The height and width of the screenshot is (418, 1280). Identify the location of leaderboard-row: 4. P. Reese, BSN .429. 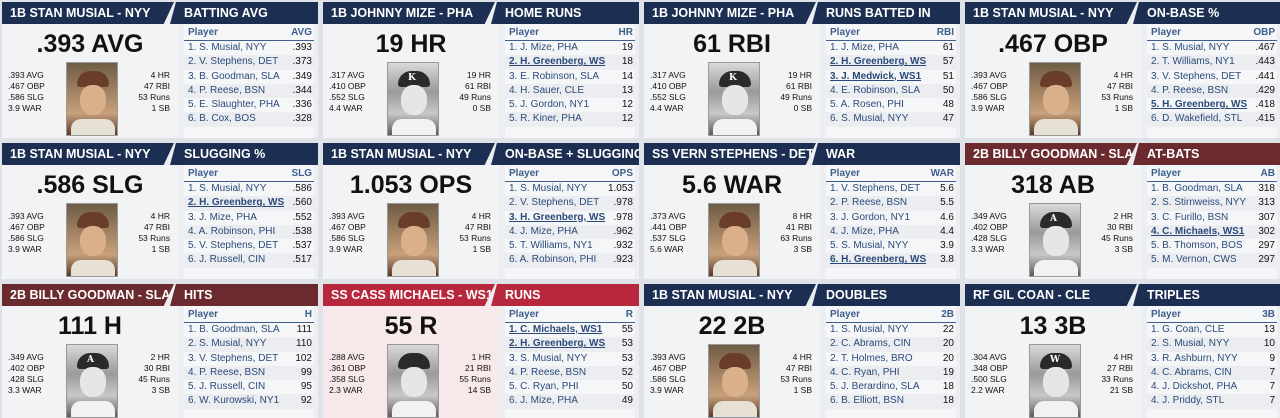
(1212, 91).